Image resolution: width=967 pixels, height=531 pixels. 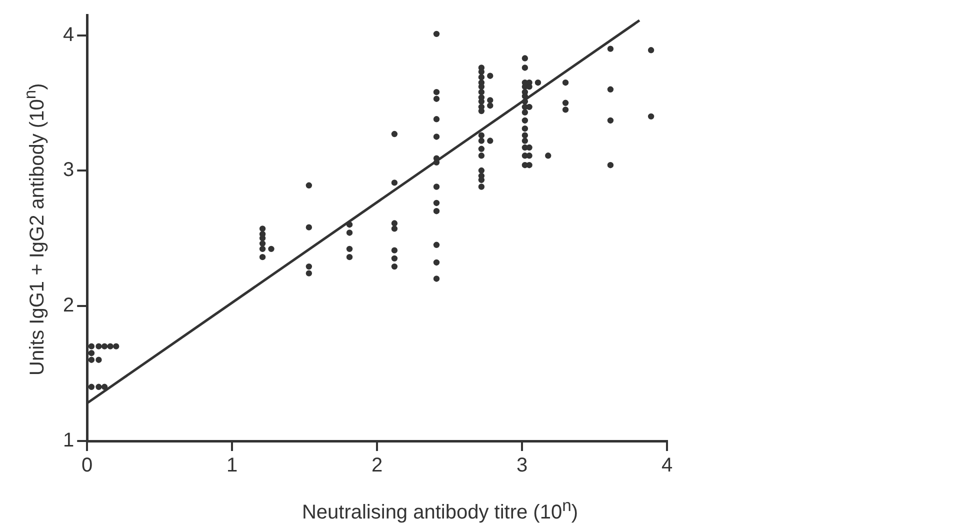 What do you see at coordinates (68, 305) in the screenshot?
I see `y-tick-label: 2` at bounding box center [68, 305].